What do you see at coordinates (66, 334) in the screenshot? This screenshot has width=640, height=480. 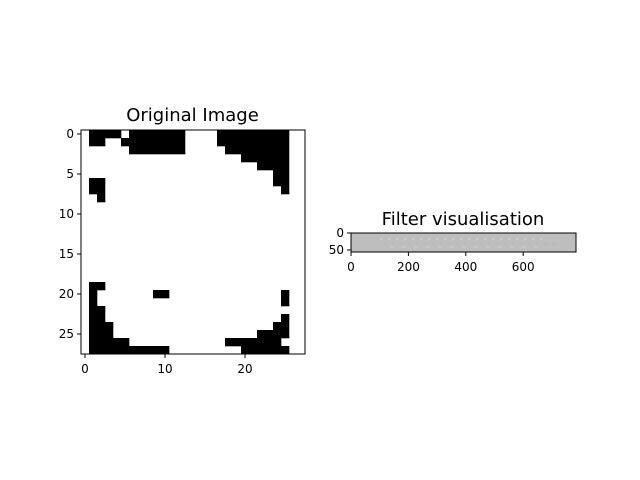 I see `y-tick-label: 25` at bounding box center [66, 334].